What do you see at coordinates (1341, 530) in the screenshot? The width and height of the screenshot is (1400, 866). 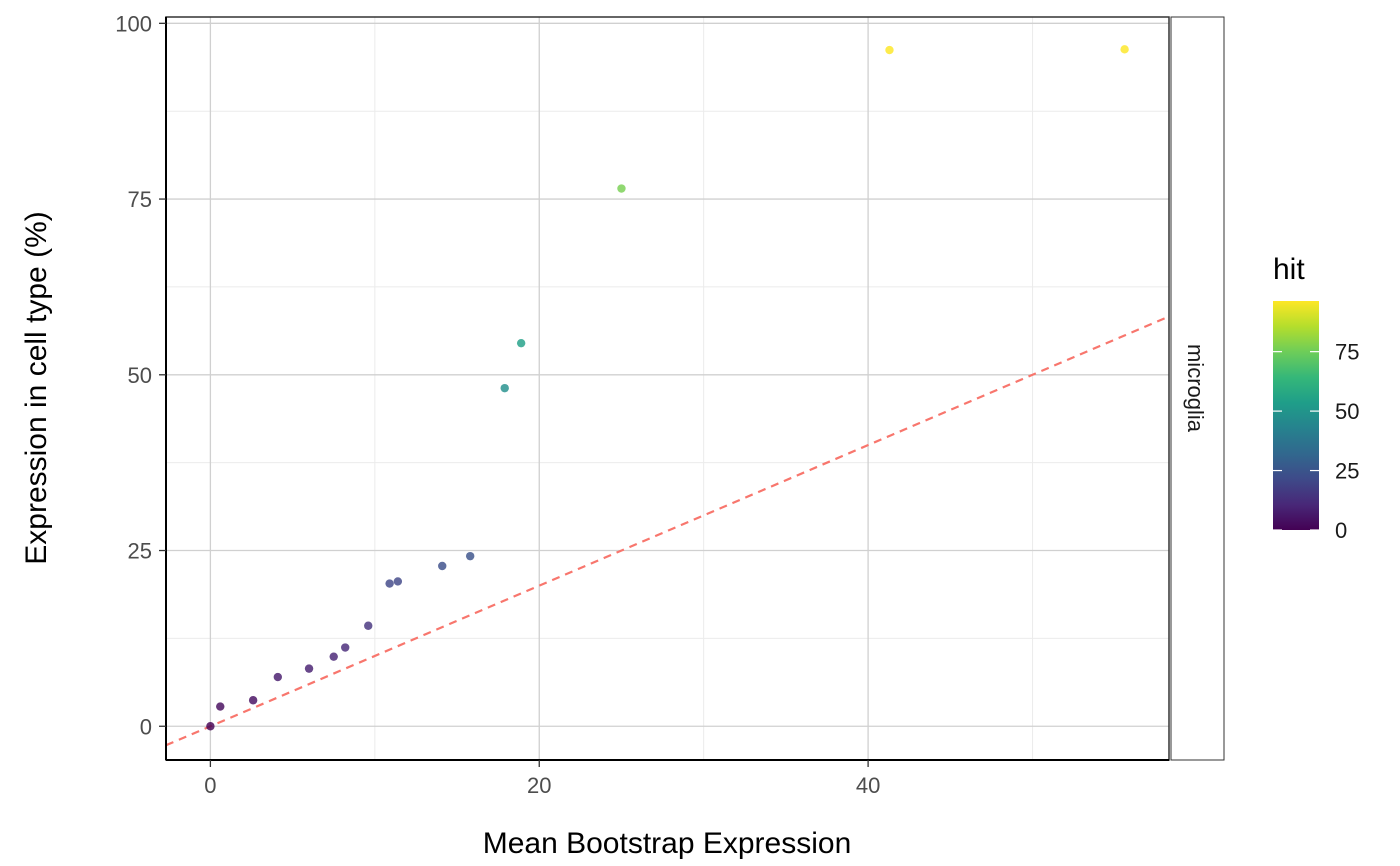 I see `legend-tick-label: 0` at bounding box center [1341, 530].